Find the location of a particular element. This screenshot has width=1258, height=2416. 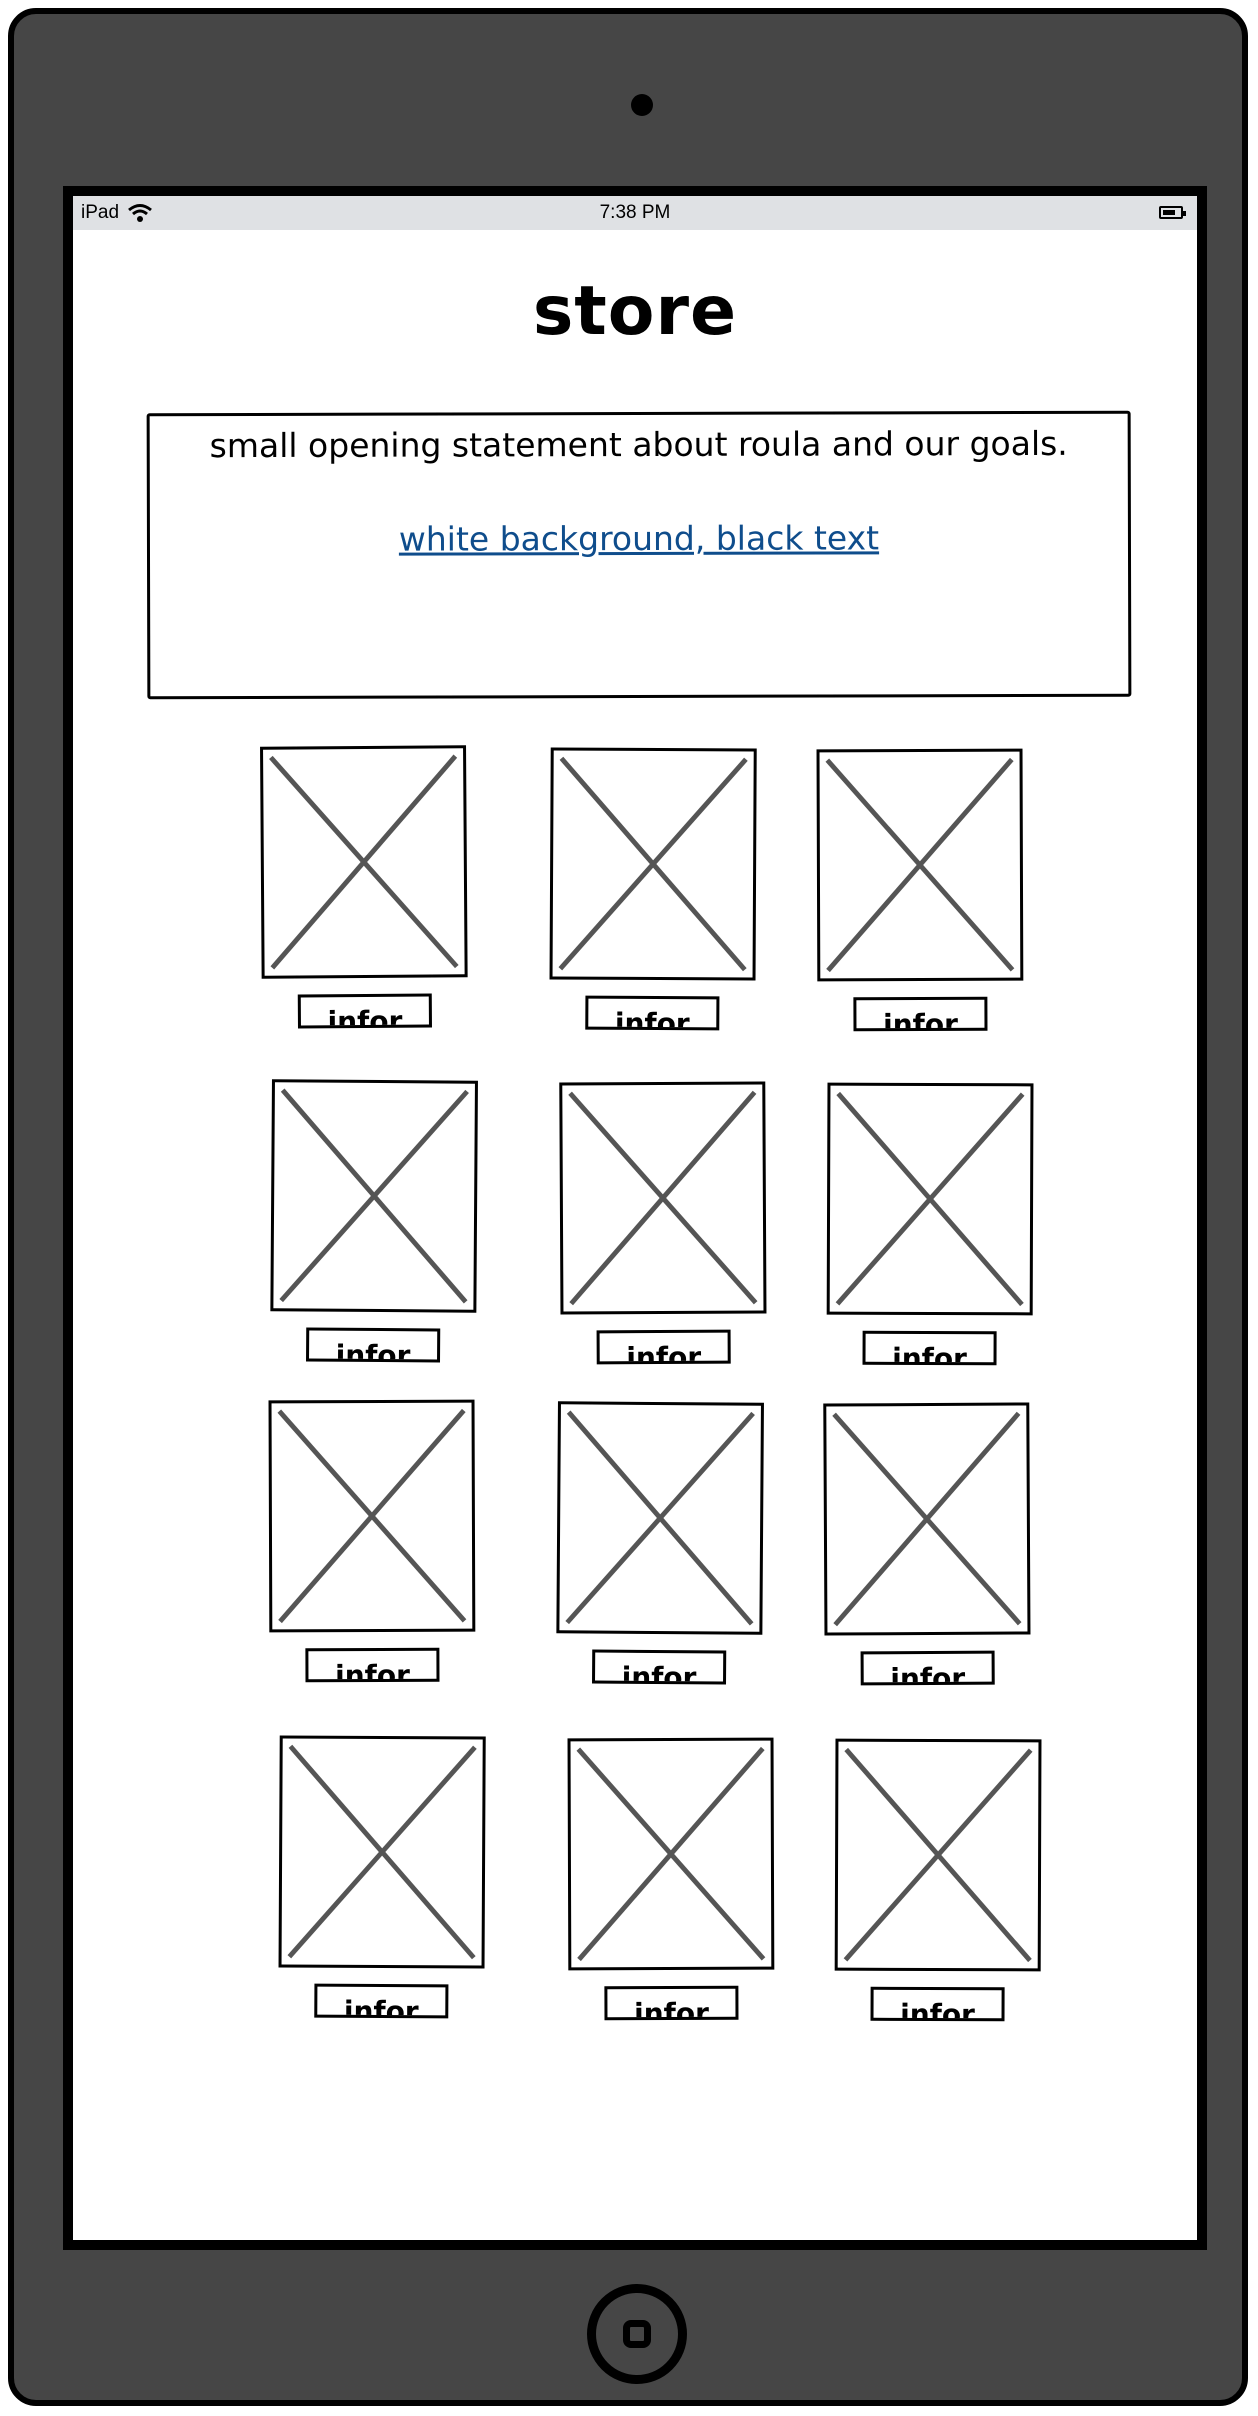

status-bar: iPad 7:38 PM is located at coordinates (635, 213).